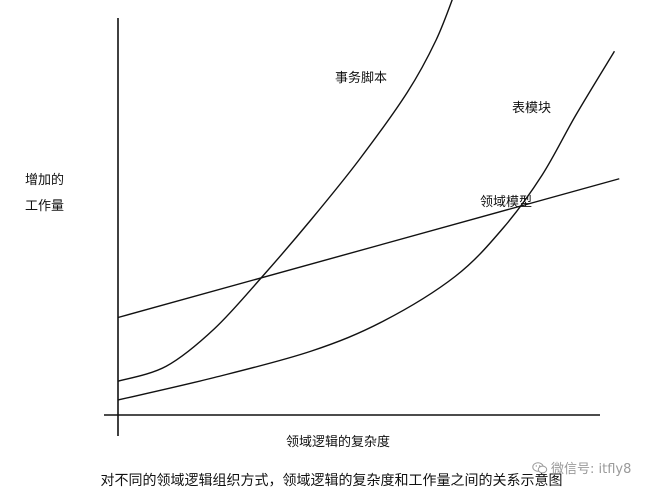 The width and height of the screenshot is (663, 504). What do you see at coordinates (540, 468) in the screenshot?
I see `wechat-icon` at bounding box center [540, 468].